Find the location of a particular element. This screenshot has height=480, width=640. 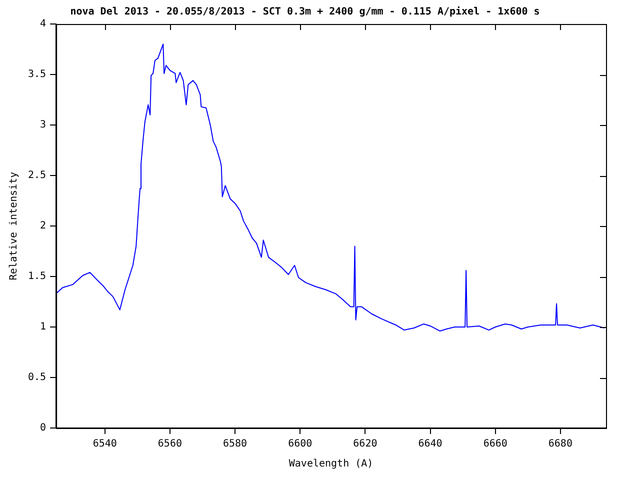

y-tick-label: 2.5 is located at coordinates (37, 176).